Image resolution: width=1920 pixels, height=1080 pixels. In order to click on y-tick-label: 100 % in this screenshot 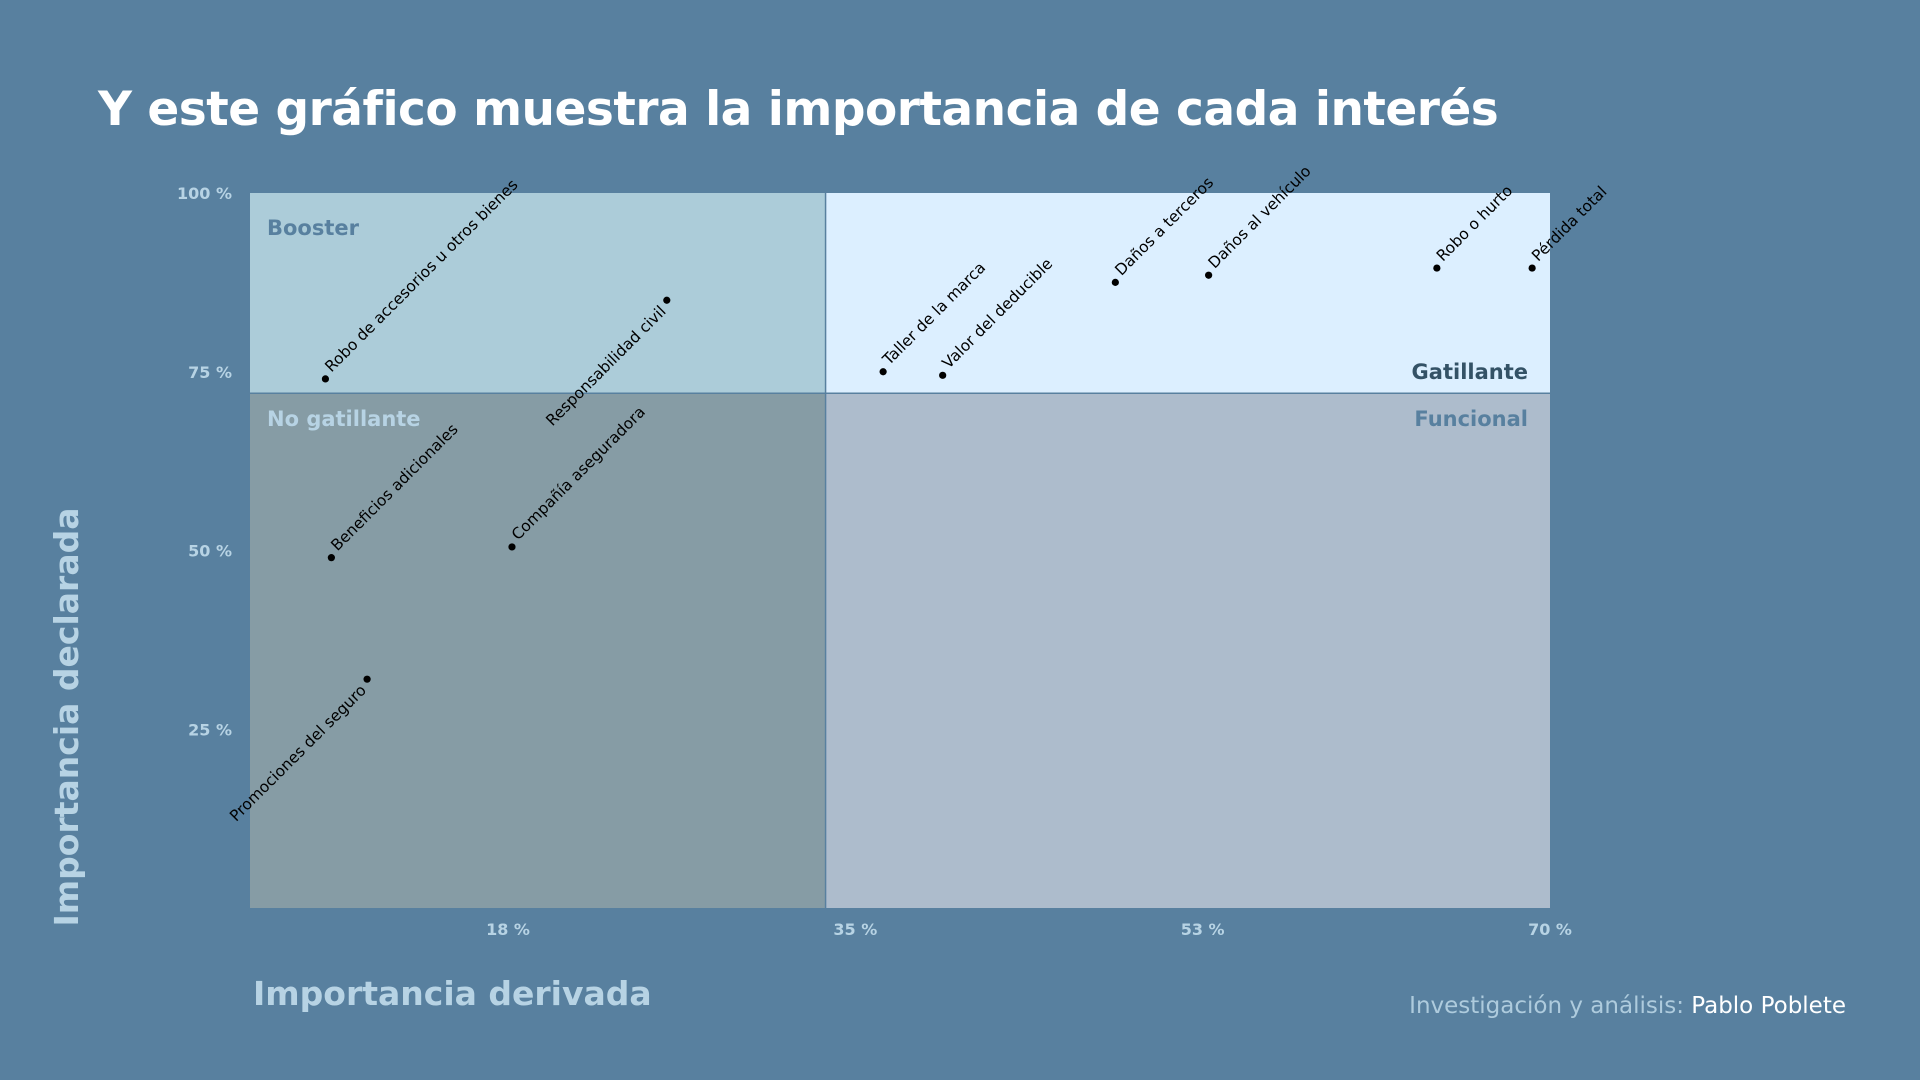, I will do `click(204, 193)`.